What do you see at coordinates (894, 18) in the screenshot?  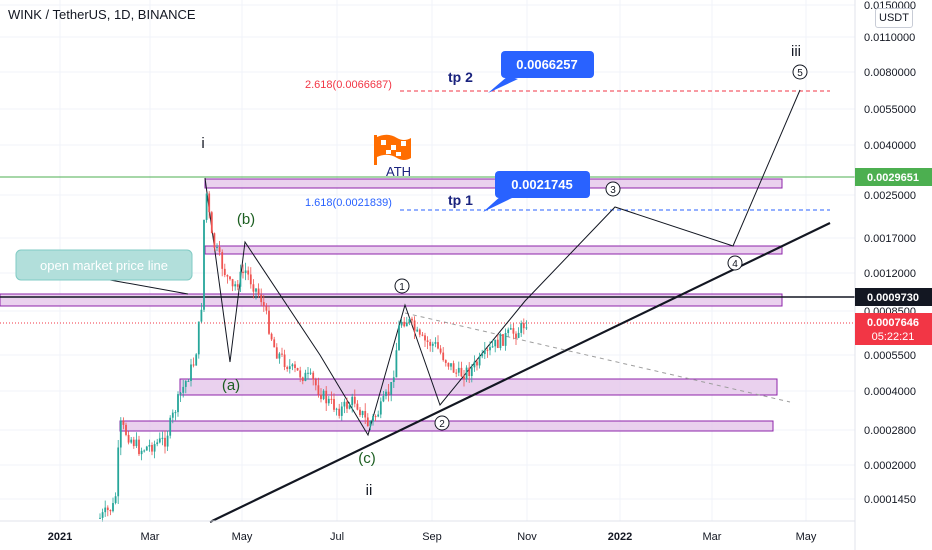 I see `currency-button: USDT` at bounding box center [894, 18].